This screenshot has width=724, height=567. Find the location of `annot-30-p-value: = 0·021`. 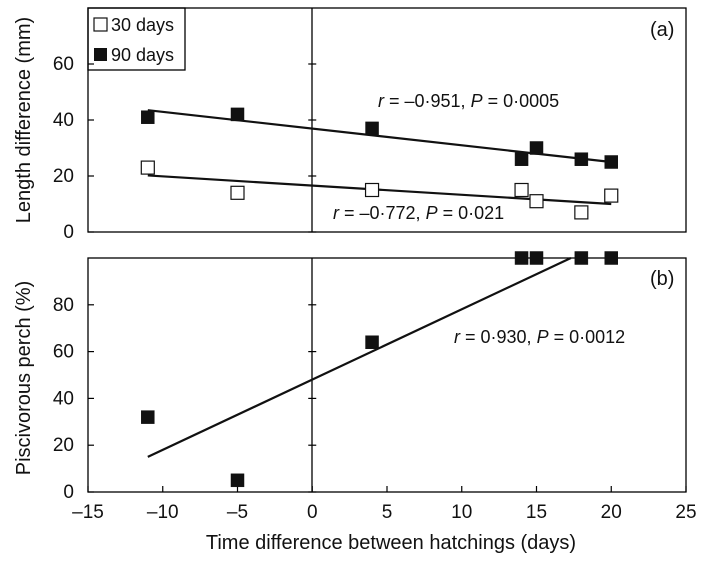

annot-30-p-value: = 0·021 is located at coordinates (471, 213).